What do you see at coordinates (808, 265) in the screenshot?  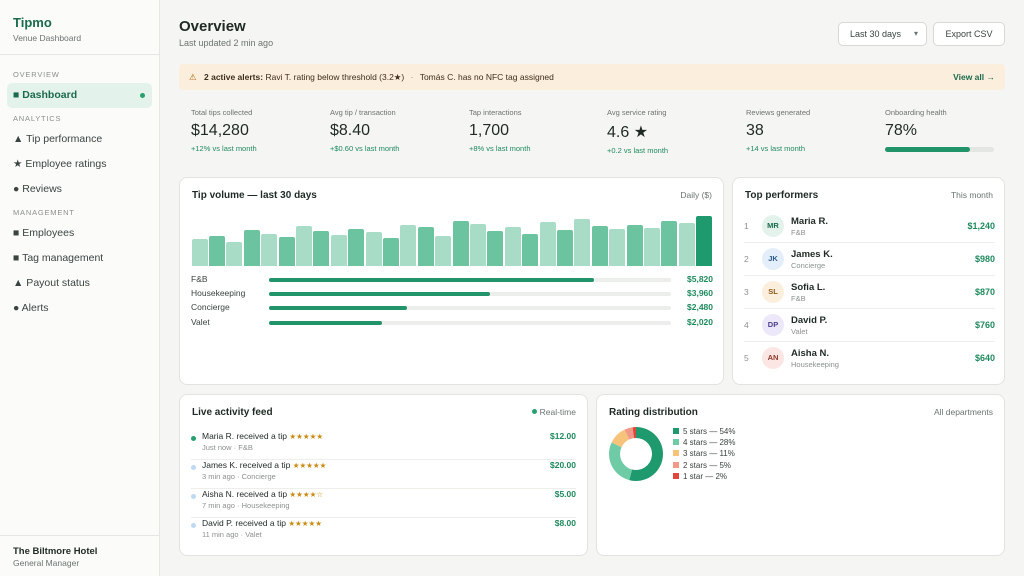 I see `performer-dept: Concierge` at bounding box center [808, 265].